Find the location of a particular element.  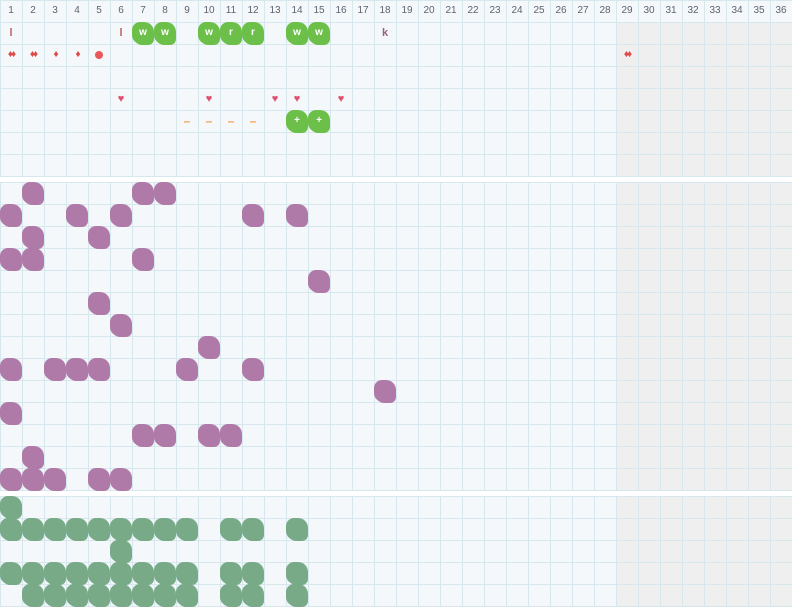

column-header-1: 1 is located at coordinates (11, 10).